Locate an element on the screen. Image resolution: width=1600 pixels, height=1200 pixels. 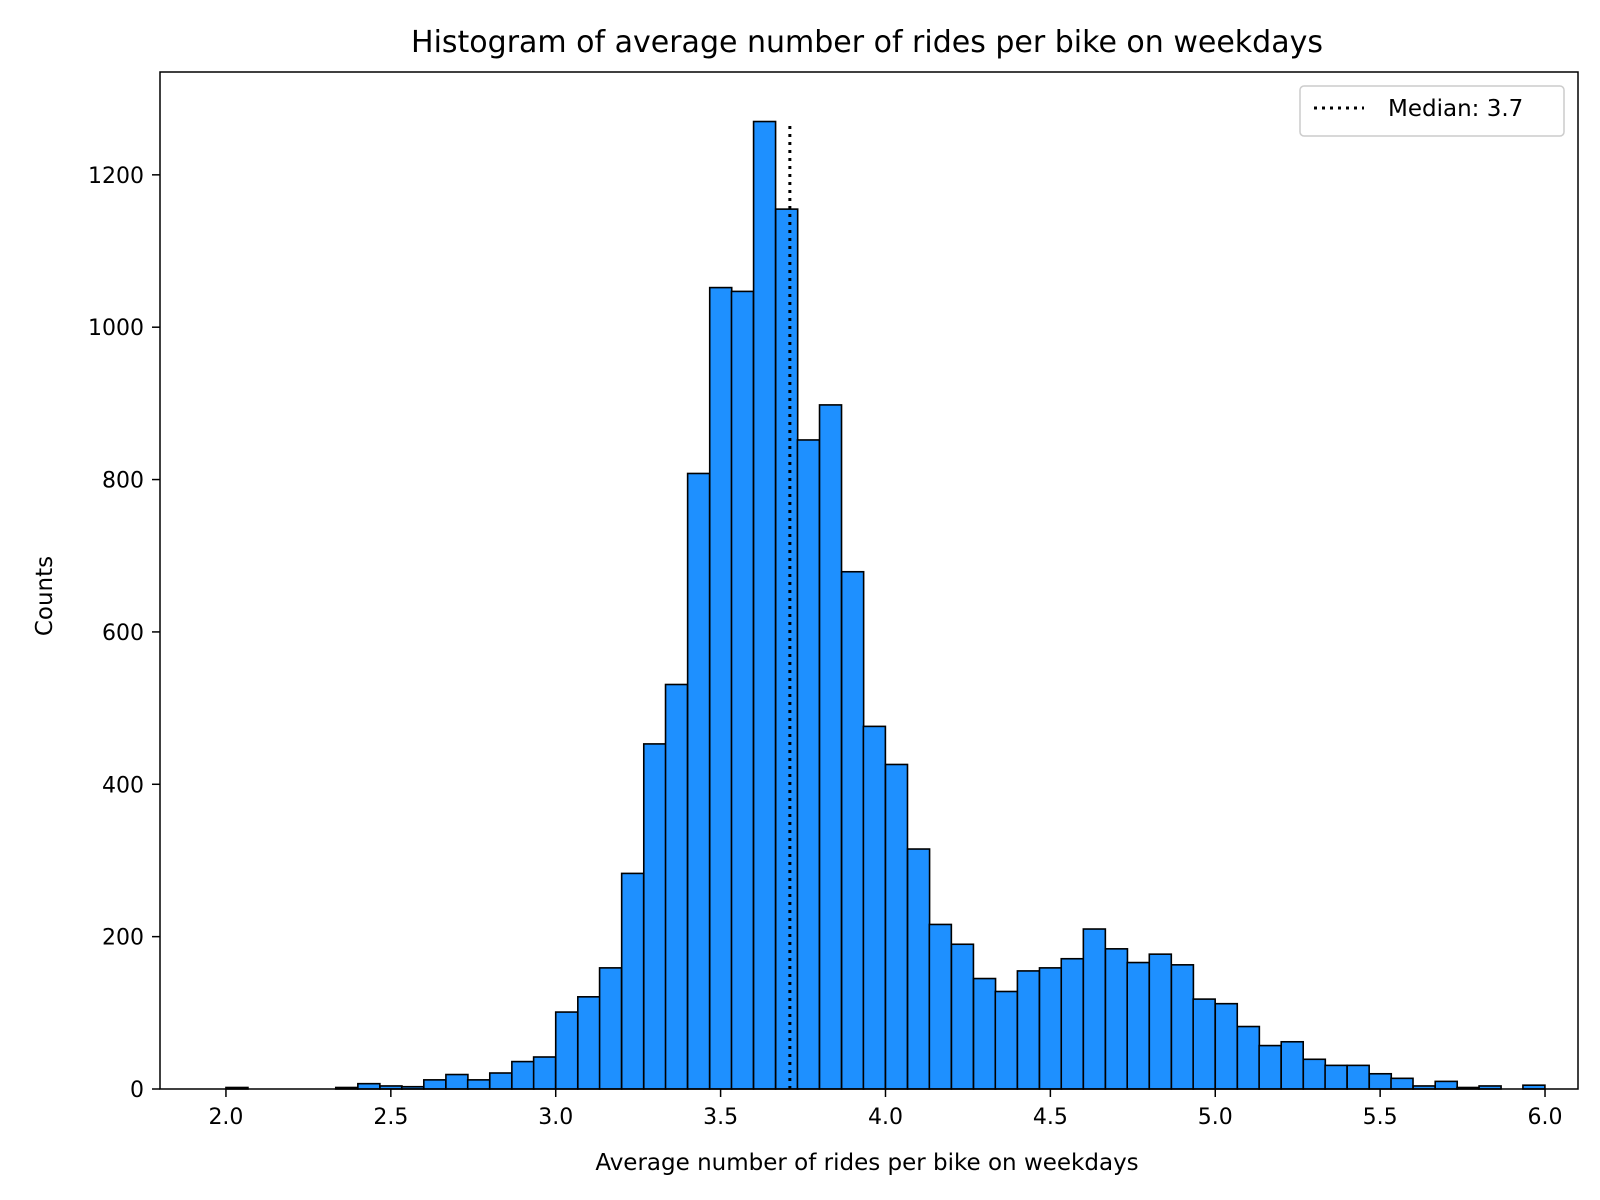
x-tick-label: 2.5 is located at coordinates (390, 1117).